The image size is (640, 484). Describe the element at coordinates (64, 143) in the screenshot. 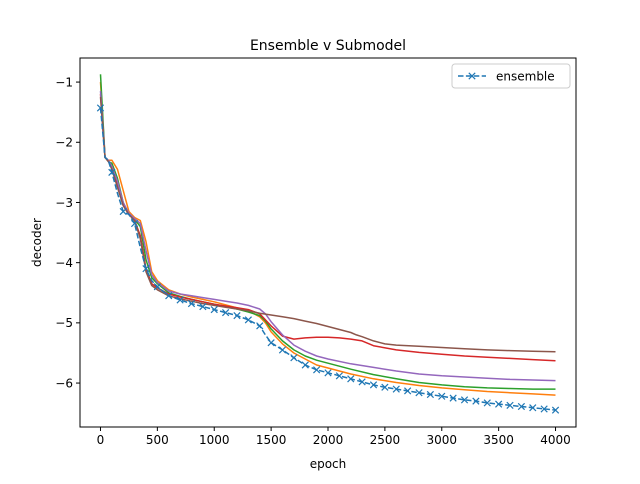

I see `y-tick-label: −2` at that location.